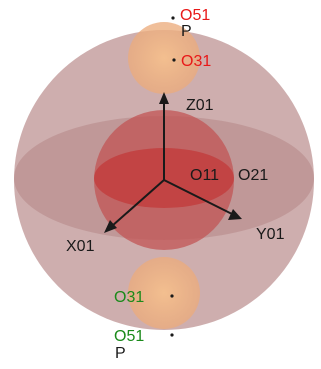 The width and height of the screenshot is (321, 369). Describe the element at coordinates (129, 297) in the screenshot. I see `bottom-inner-label: O31` at that location.